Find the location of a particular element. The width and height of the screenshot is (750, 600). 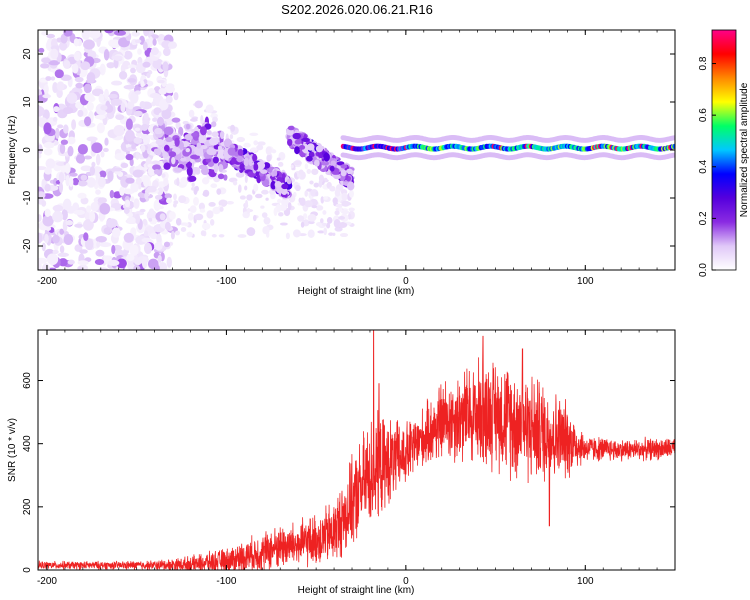

snr-x-label: Height of straight line (km) is located at coordinates (356, 590).